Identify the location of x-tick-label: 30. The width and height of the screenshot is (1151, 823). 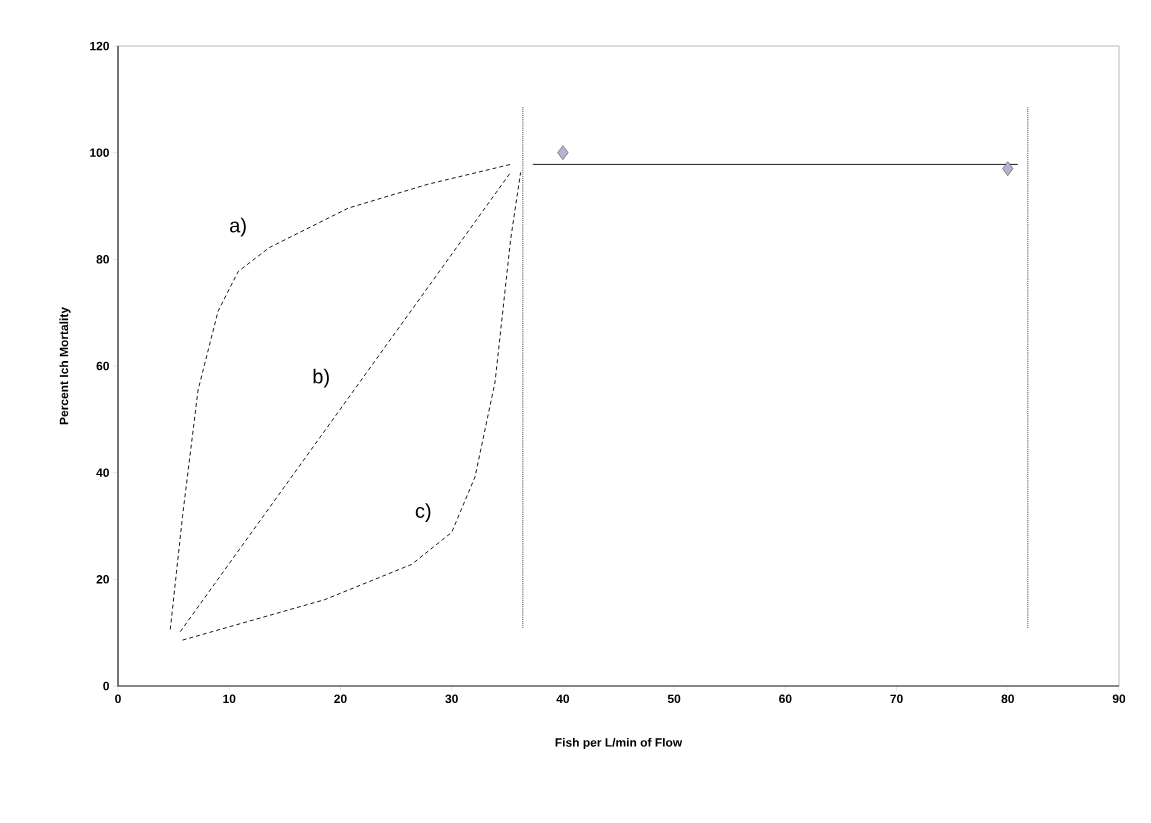
(451, 699).